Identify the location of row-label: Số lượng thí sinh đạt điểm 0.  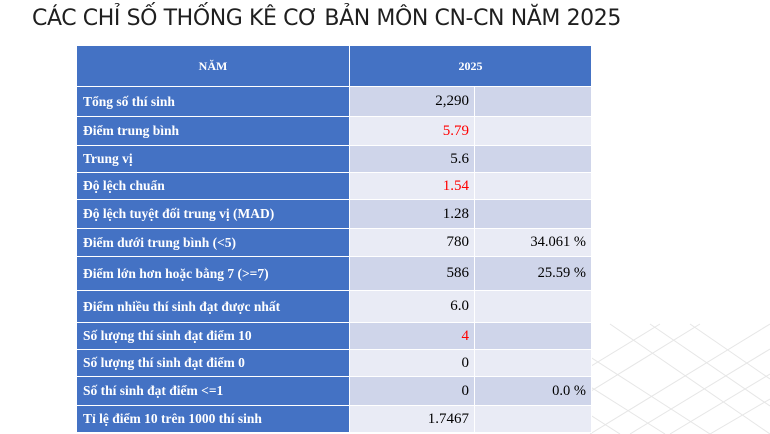
(213, 363).